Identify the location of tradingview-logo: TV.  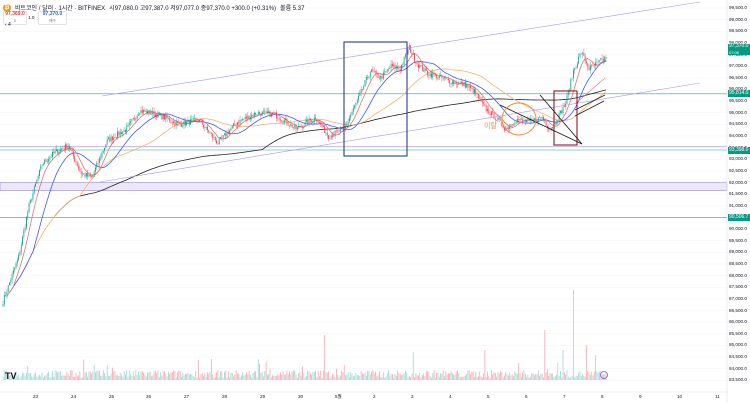
(11, 376).